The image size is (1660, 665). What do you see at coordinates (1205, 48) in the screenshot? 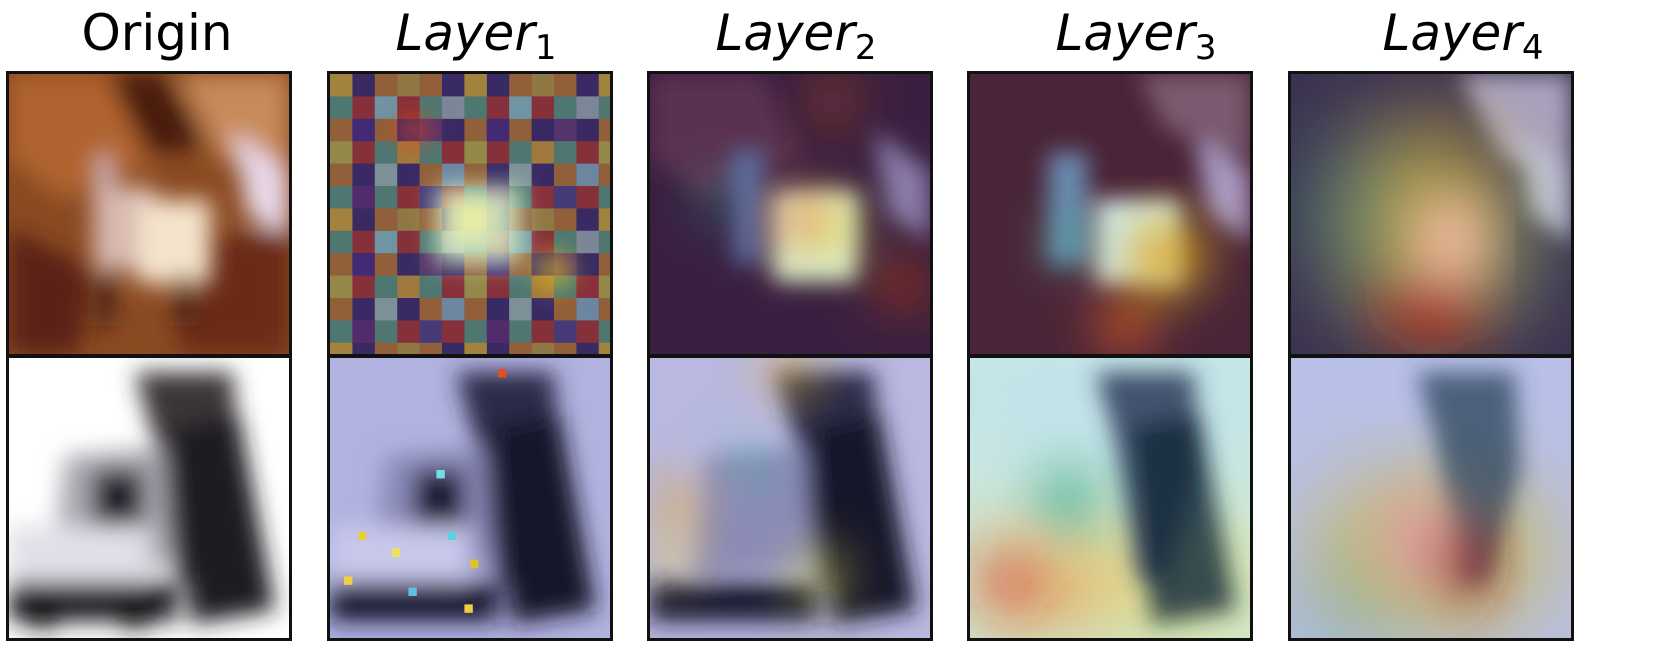
I see `column-title-subscript: 3` at bounding box center [1205, 48].